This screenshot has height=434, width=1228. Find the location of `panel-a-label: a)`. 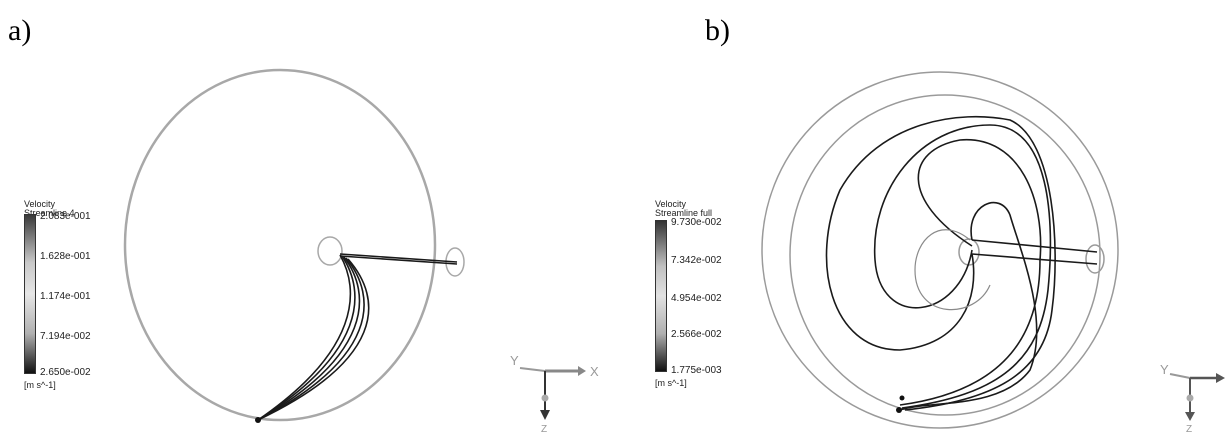

panel-a-label: a) is located at coordinates (20, 30).